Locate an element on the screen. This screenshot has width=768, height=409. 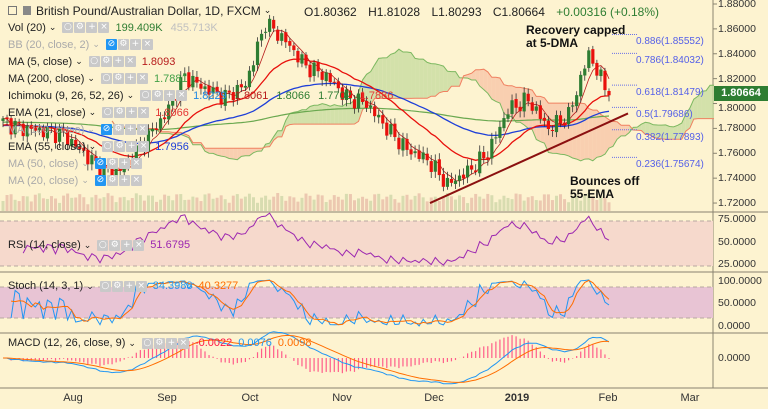
legend-row: Vol (20) ⌄ ○ ⚙ + × 199.409K 455.713K is located at coordinates (204, 27).